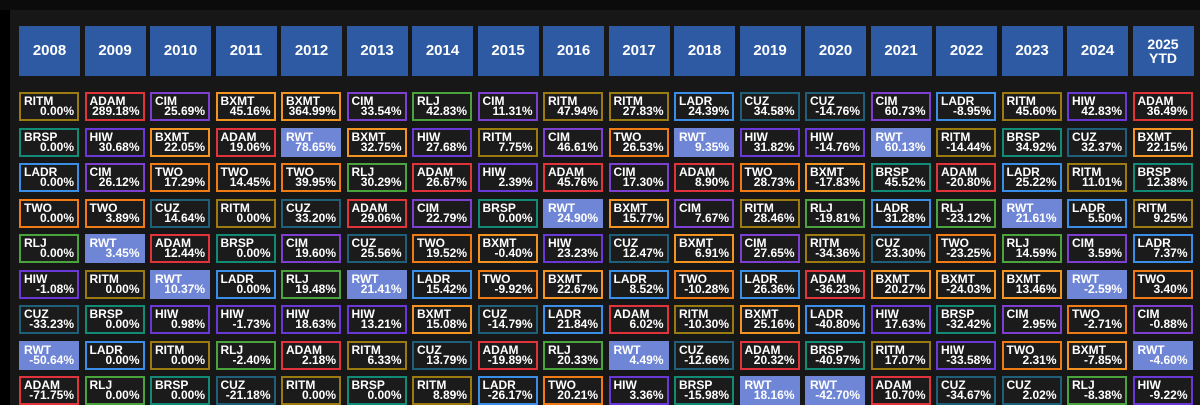 Image resolution: width=1200 pixels, height=405 pixels. What do you see at coordinates (250, 146) in the screenshot?
I see `return-value-label: 19.06%` at bounding box center [250, 146].